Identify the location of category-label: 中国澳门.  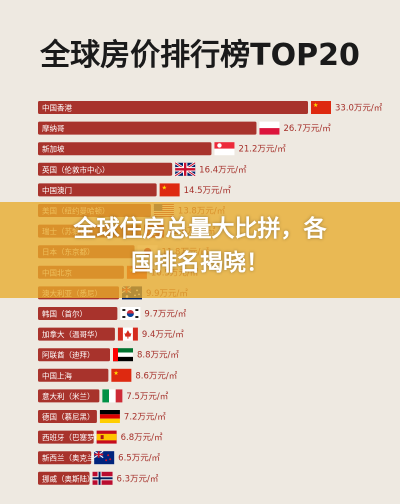
(57, 190).